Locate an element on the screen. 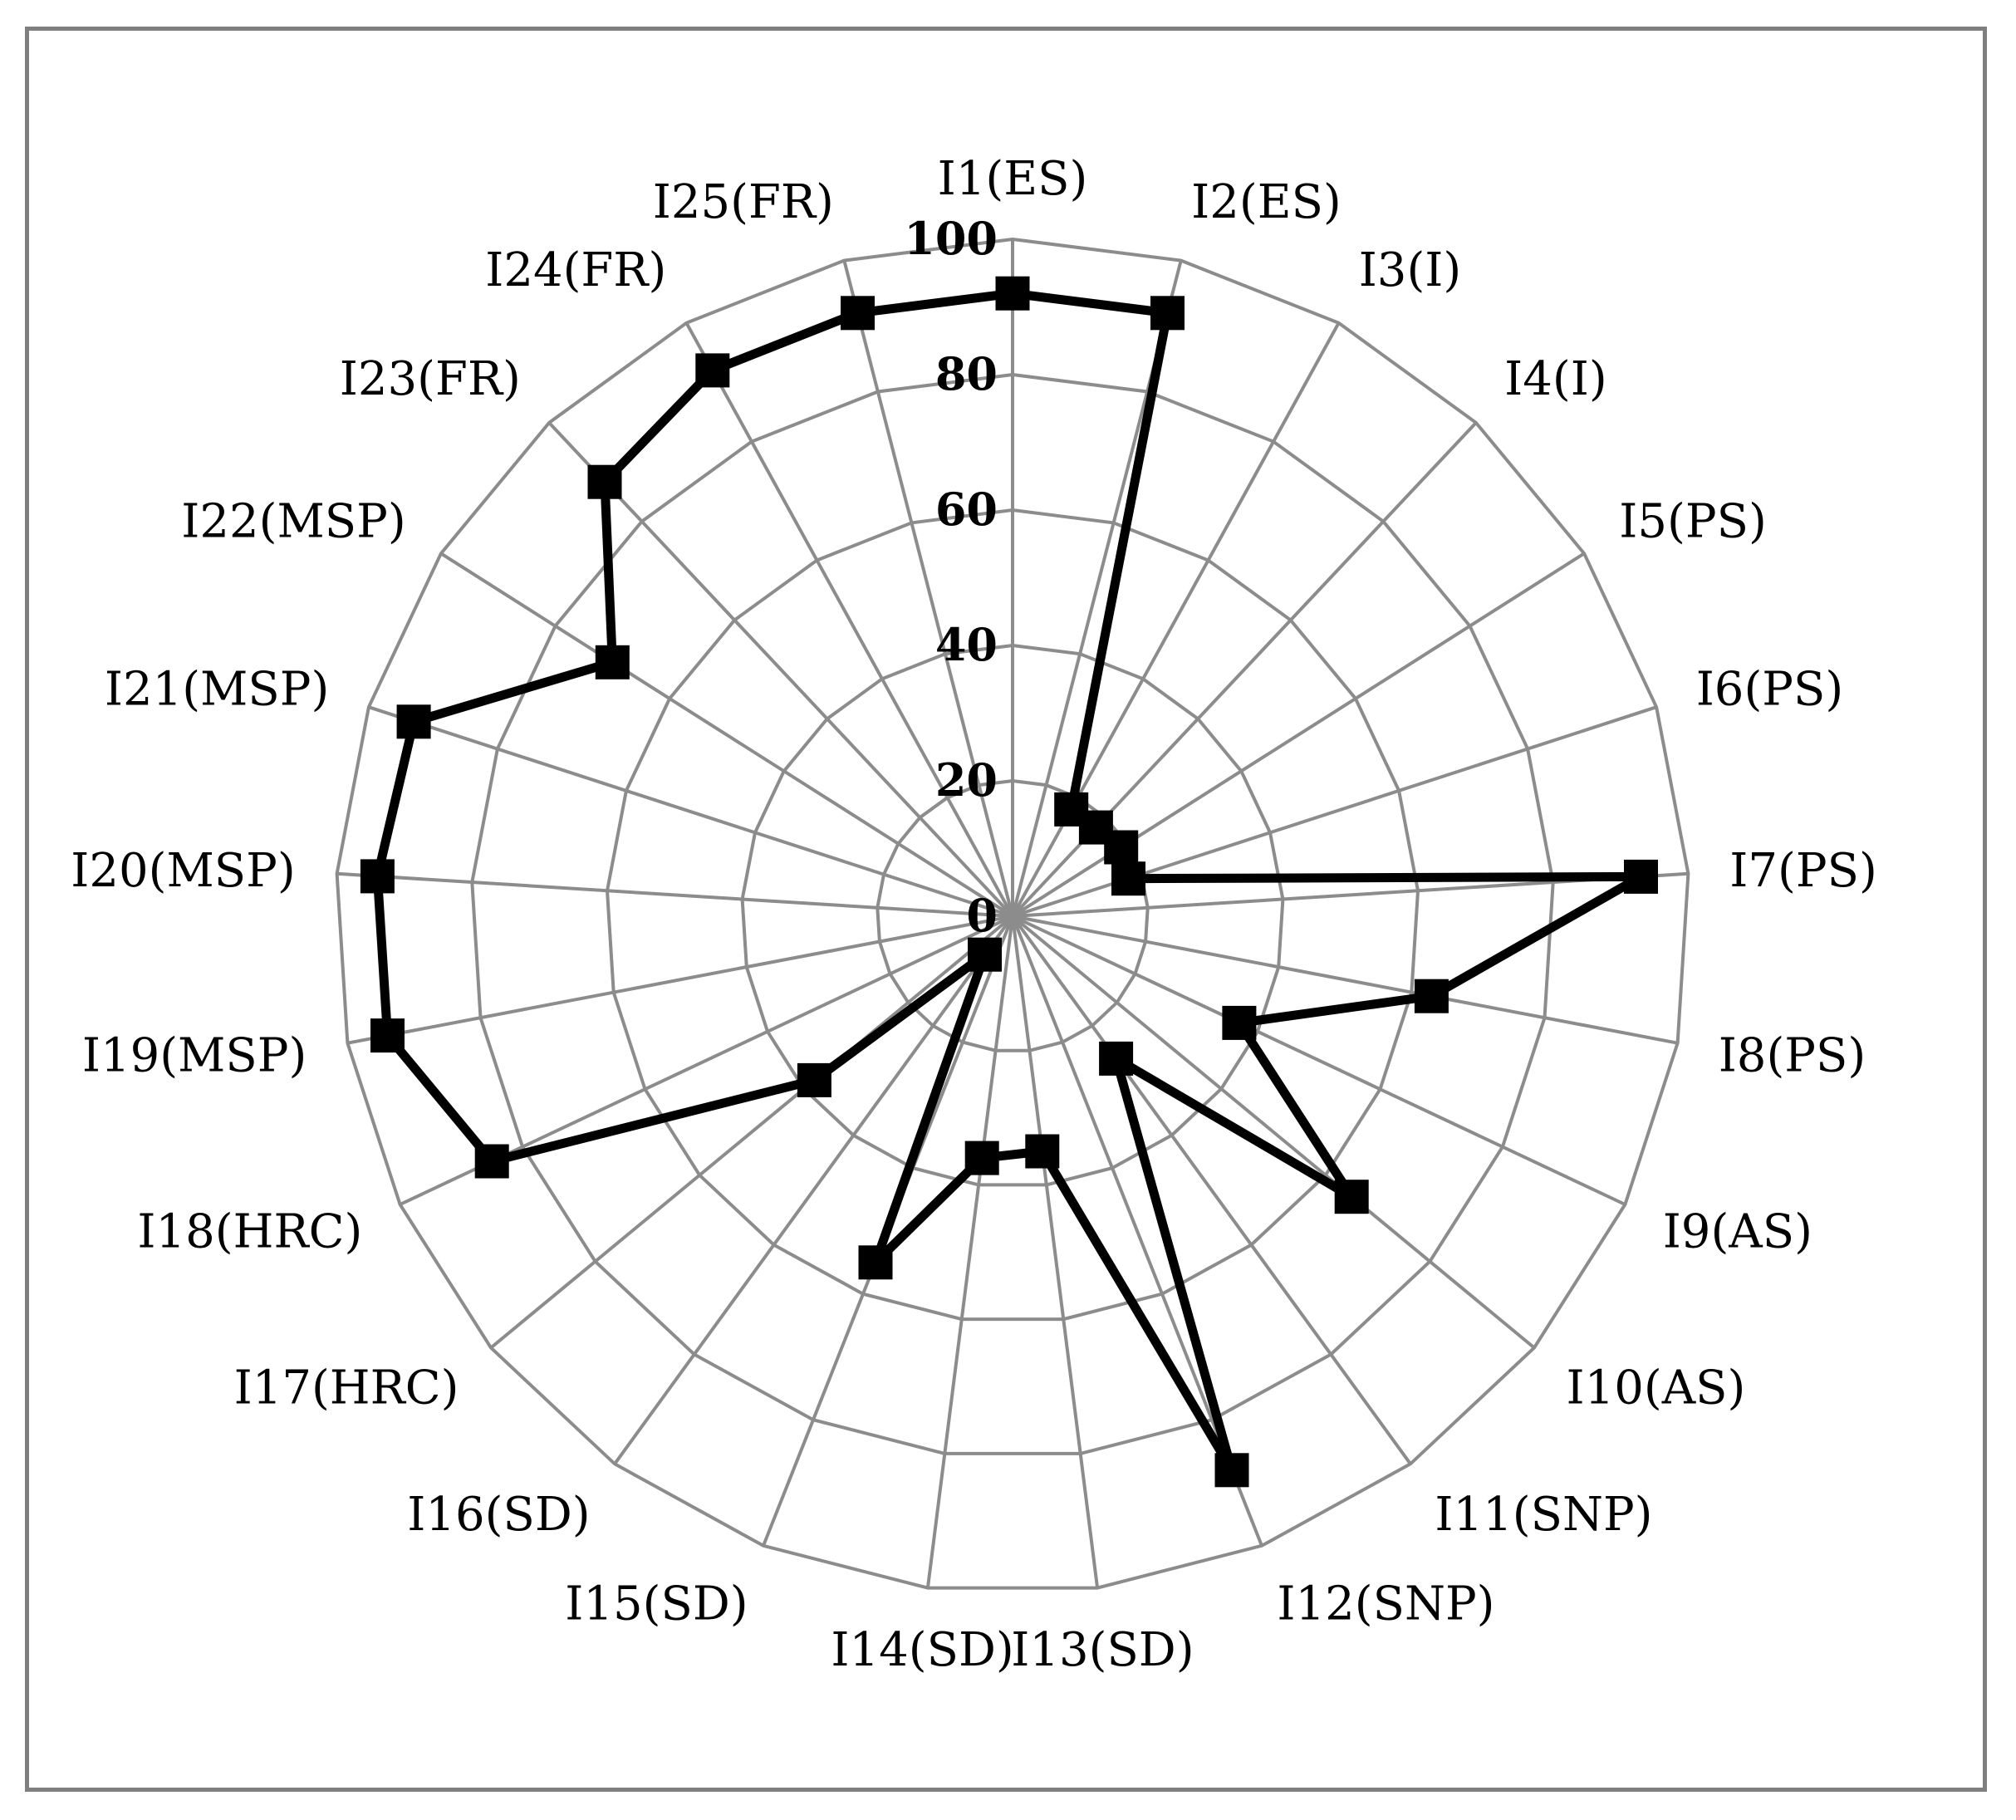  category-label-8: I8(PS) is located at coordinates (1793, 1056).